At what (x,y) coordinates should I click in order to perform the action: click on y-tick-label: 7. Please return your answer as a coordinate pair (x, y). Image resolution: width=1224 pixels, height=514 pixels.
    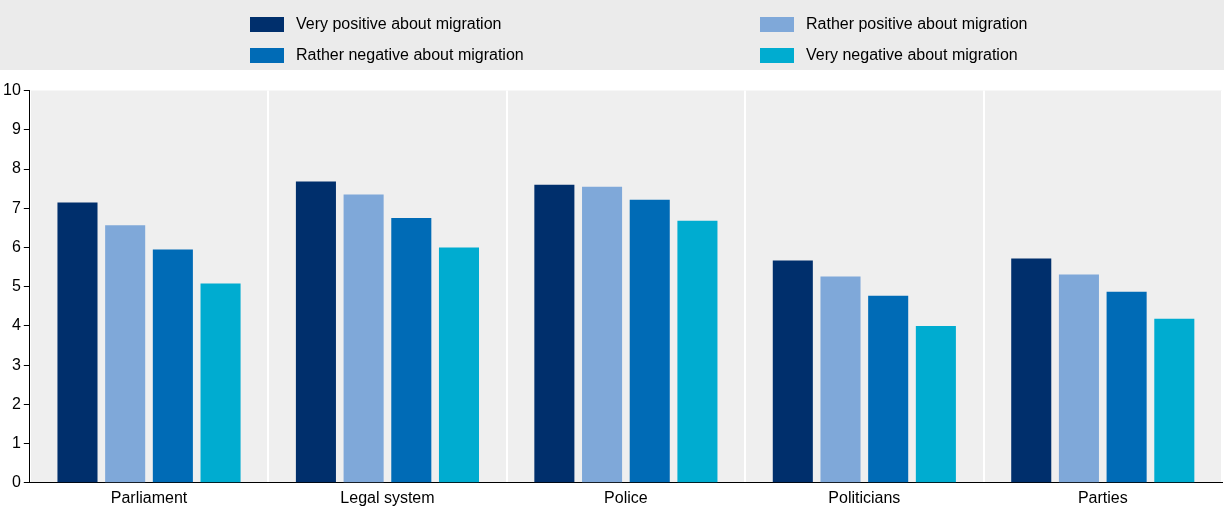
    Looking at the image, I should click on (16, 207).